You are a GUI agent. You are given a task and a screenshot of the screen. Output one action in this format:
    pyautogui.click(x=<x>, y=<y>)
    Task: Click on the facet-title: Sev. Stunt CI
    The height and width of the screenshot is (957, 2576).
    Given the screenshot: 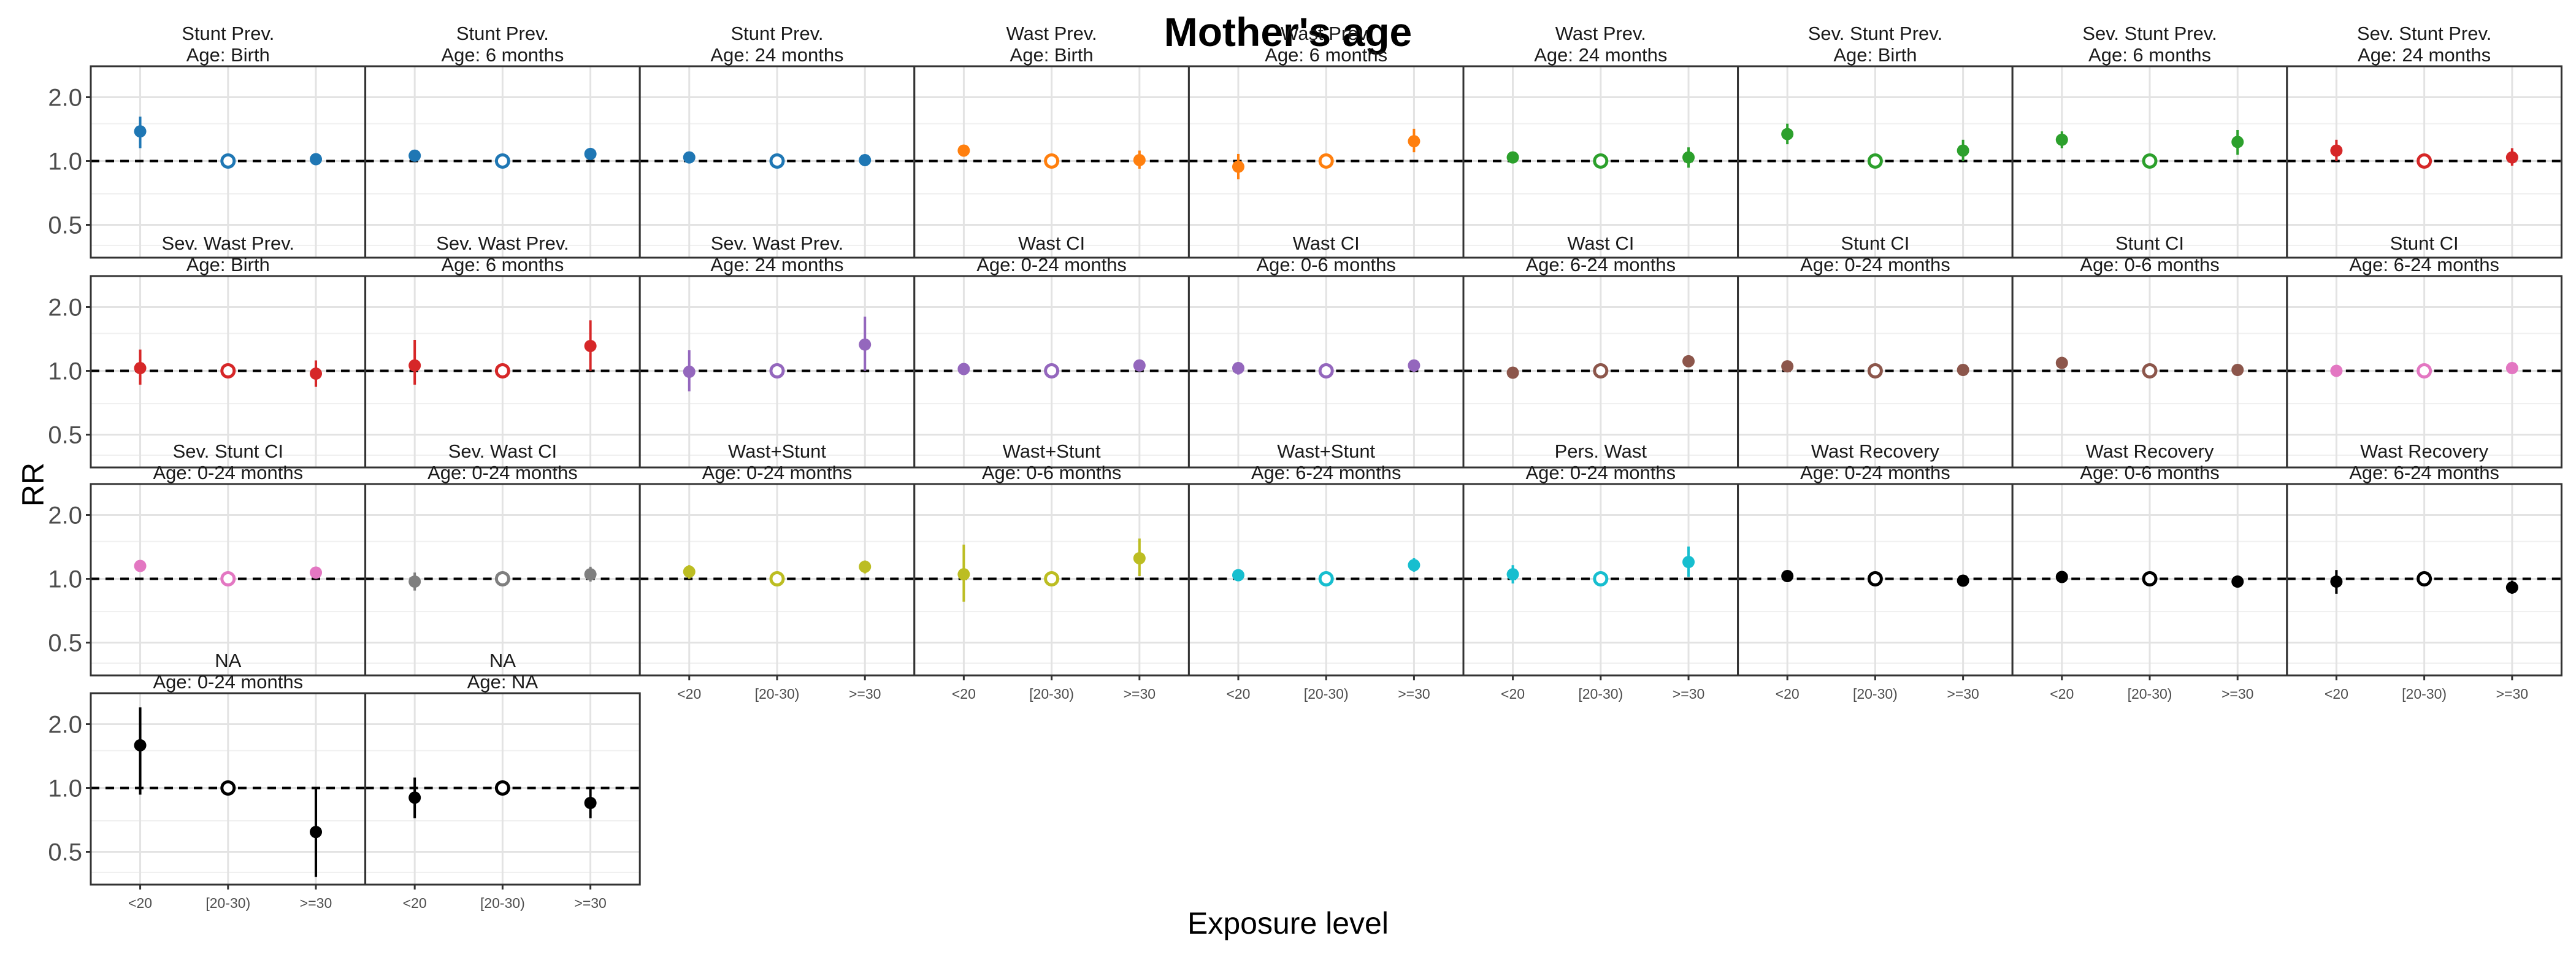 What is the action you would take?
    pyautogui.click(x=228, y=451)
    